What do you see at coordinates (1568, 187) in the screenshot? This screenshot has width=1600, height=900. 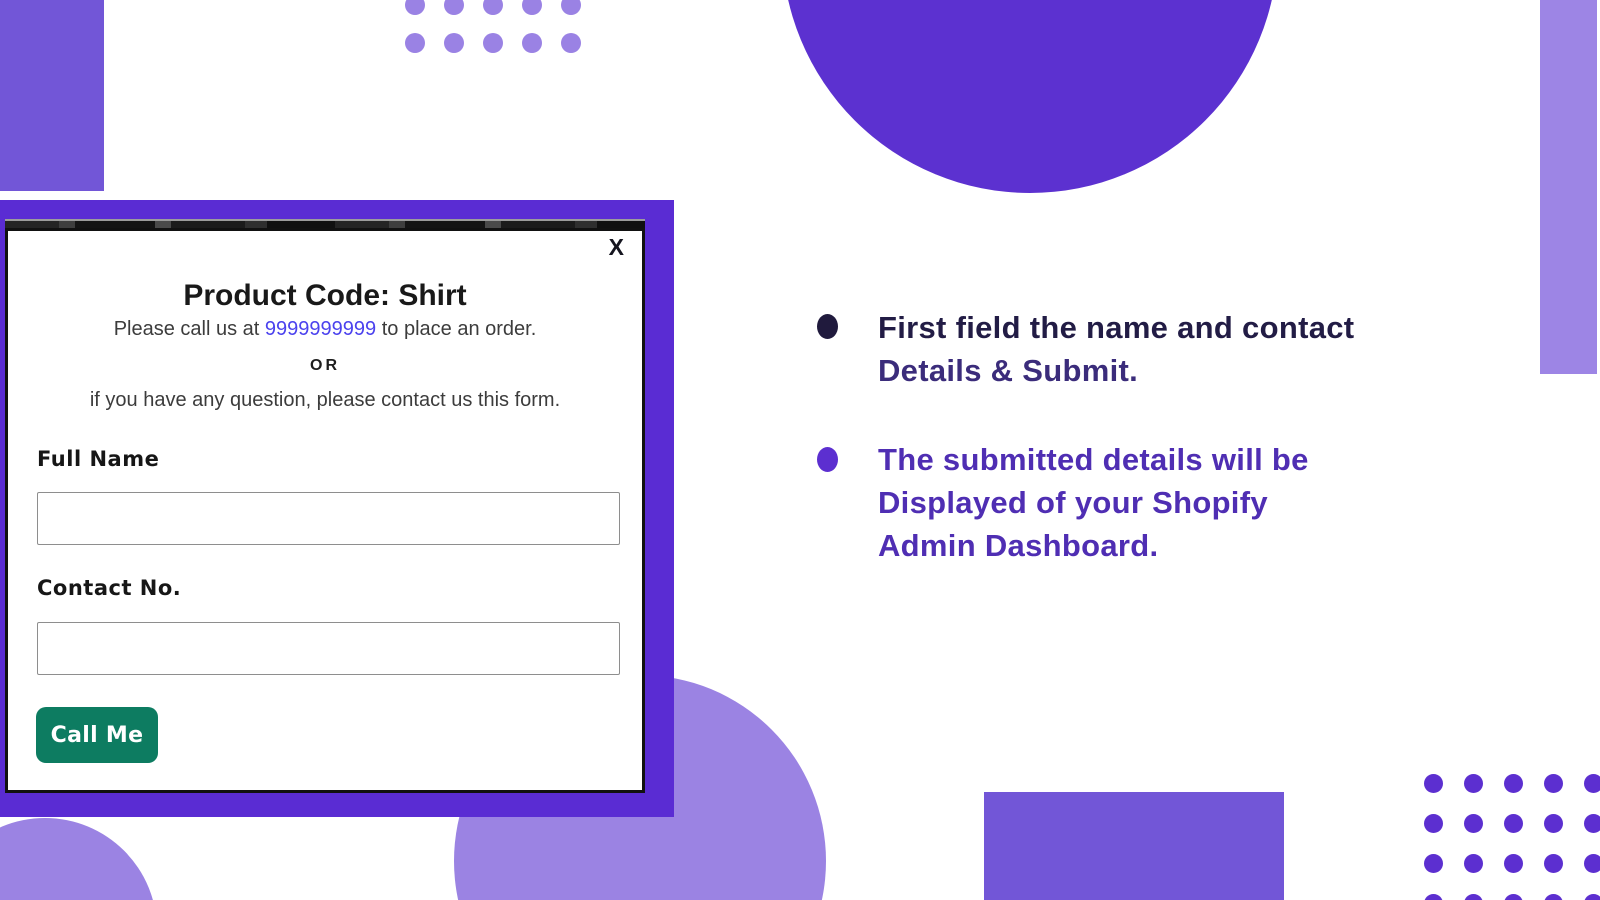 I see `decor-rect-right` at bounding box center [1568, 187].